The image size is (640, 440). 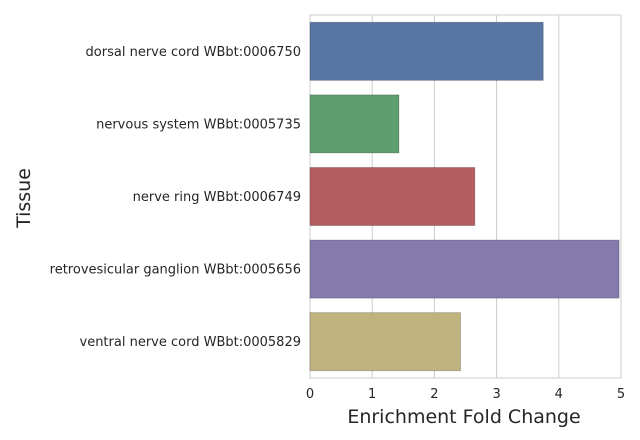 What do you see at coordinates (559, 394) in the screenshot?
I see `x-tick-label: 4` at bounding box center [559, 394].